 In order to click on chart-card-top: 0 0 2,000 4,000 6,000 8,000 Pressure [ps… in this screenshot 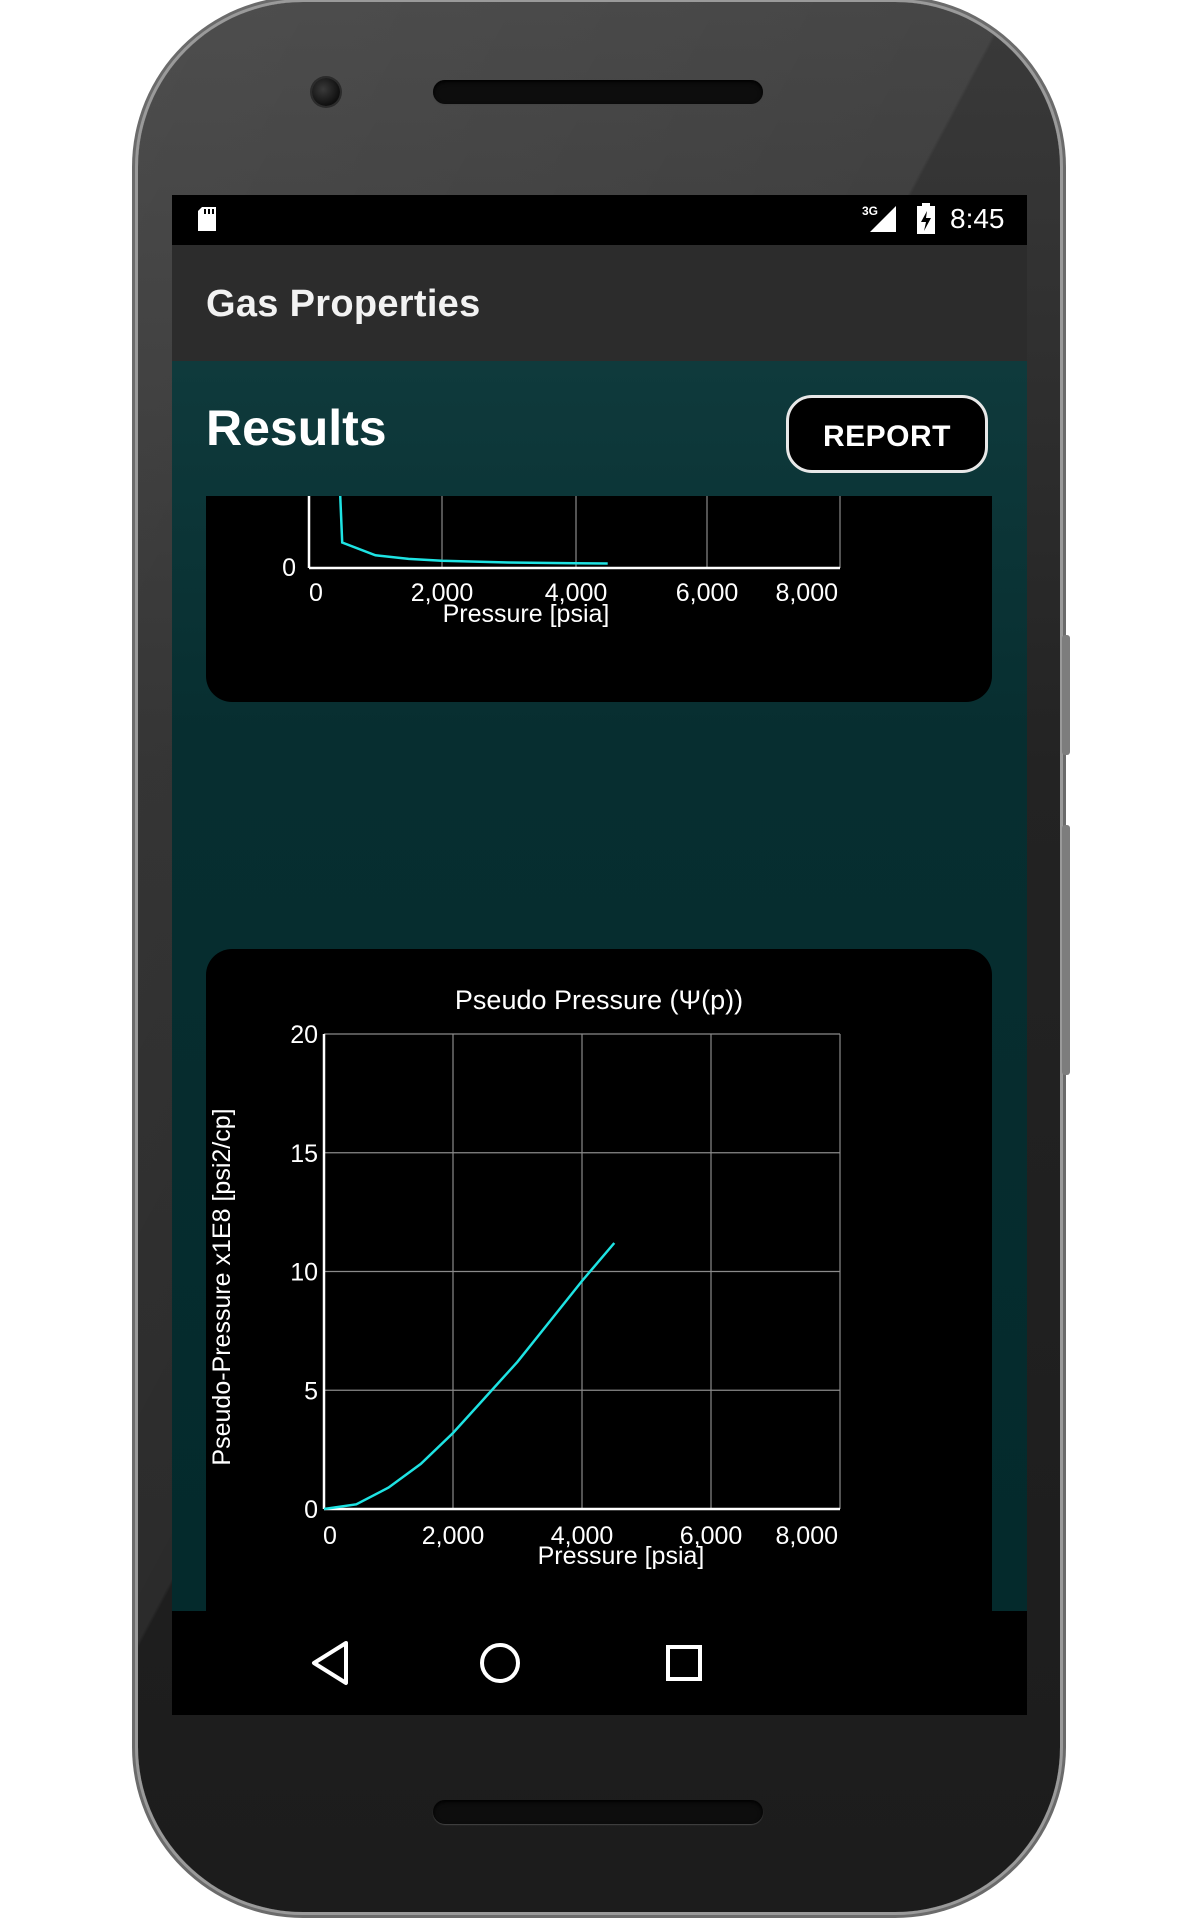, I will do `click(599, 599)`.